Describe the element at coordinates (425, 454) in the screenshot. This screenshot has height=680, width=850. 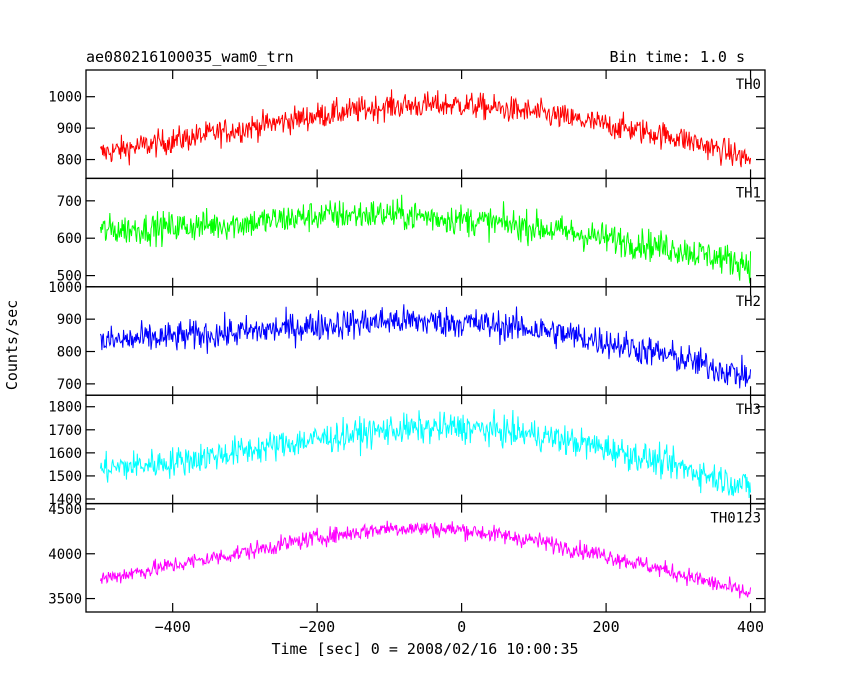
I see `series-line-th3` at that location.